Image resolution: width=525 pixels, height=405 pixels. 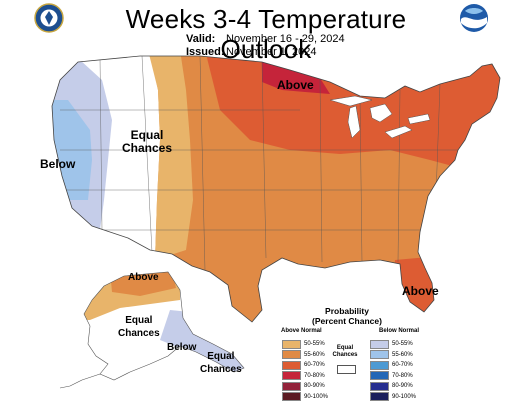 What do you see at coordinates (139, 327) in the screenshot?
I see `alaska-equal-label: Equal Chances` at bounding box center [139, 327].